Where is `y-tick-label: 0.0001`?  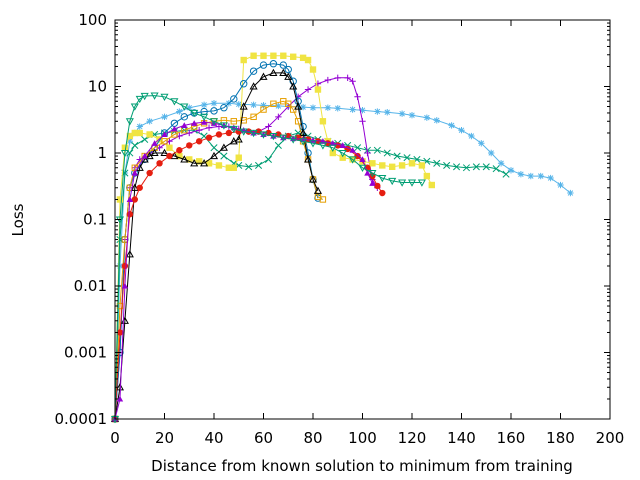
y-tick-label: 0.0001 is located at coordinates (81, 419).